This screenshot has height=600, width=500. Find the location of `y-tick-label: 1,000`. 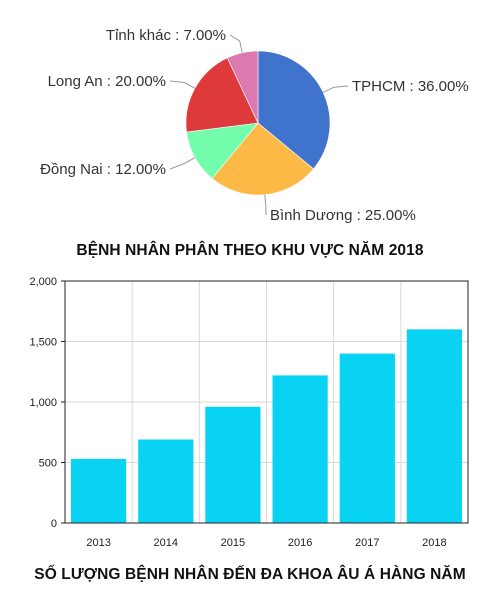

y-tick-label: 1,000 is located at coordinates (43, 403).